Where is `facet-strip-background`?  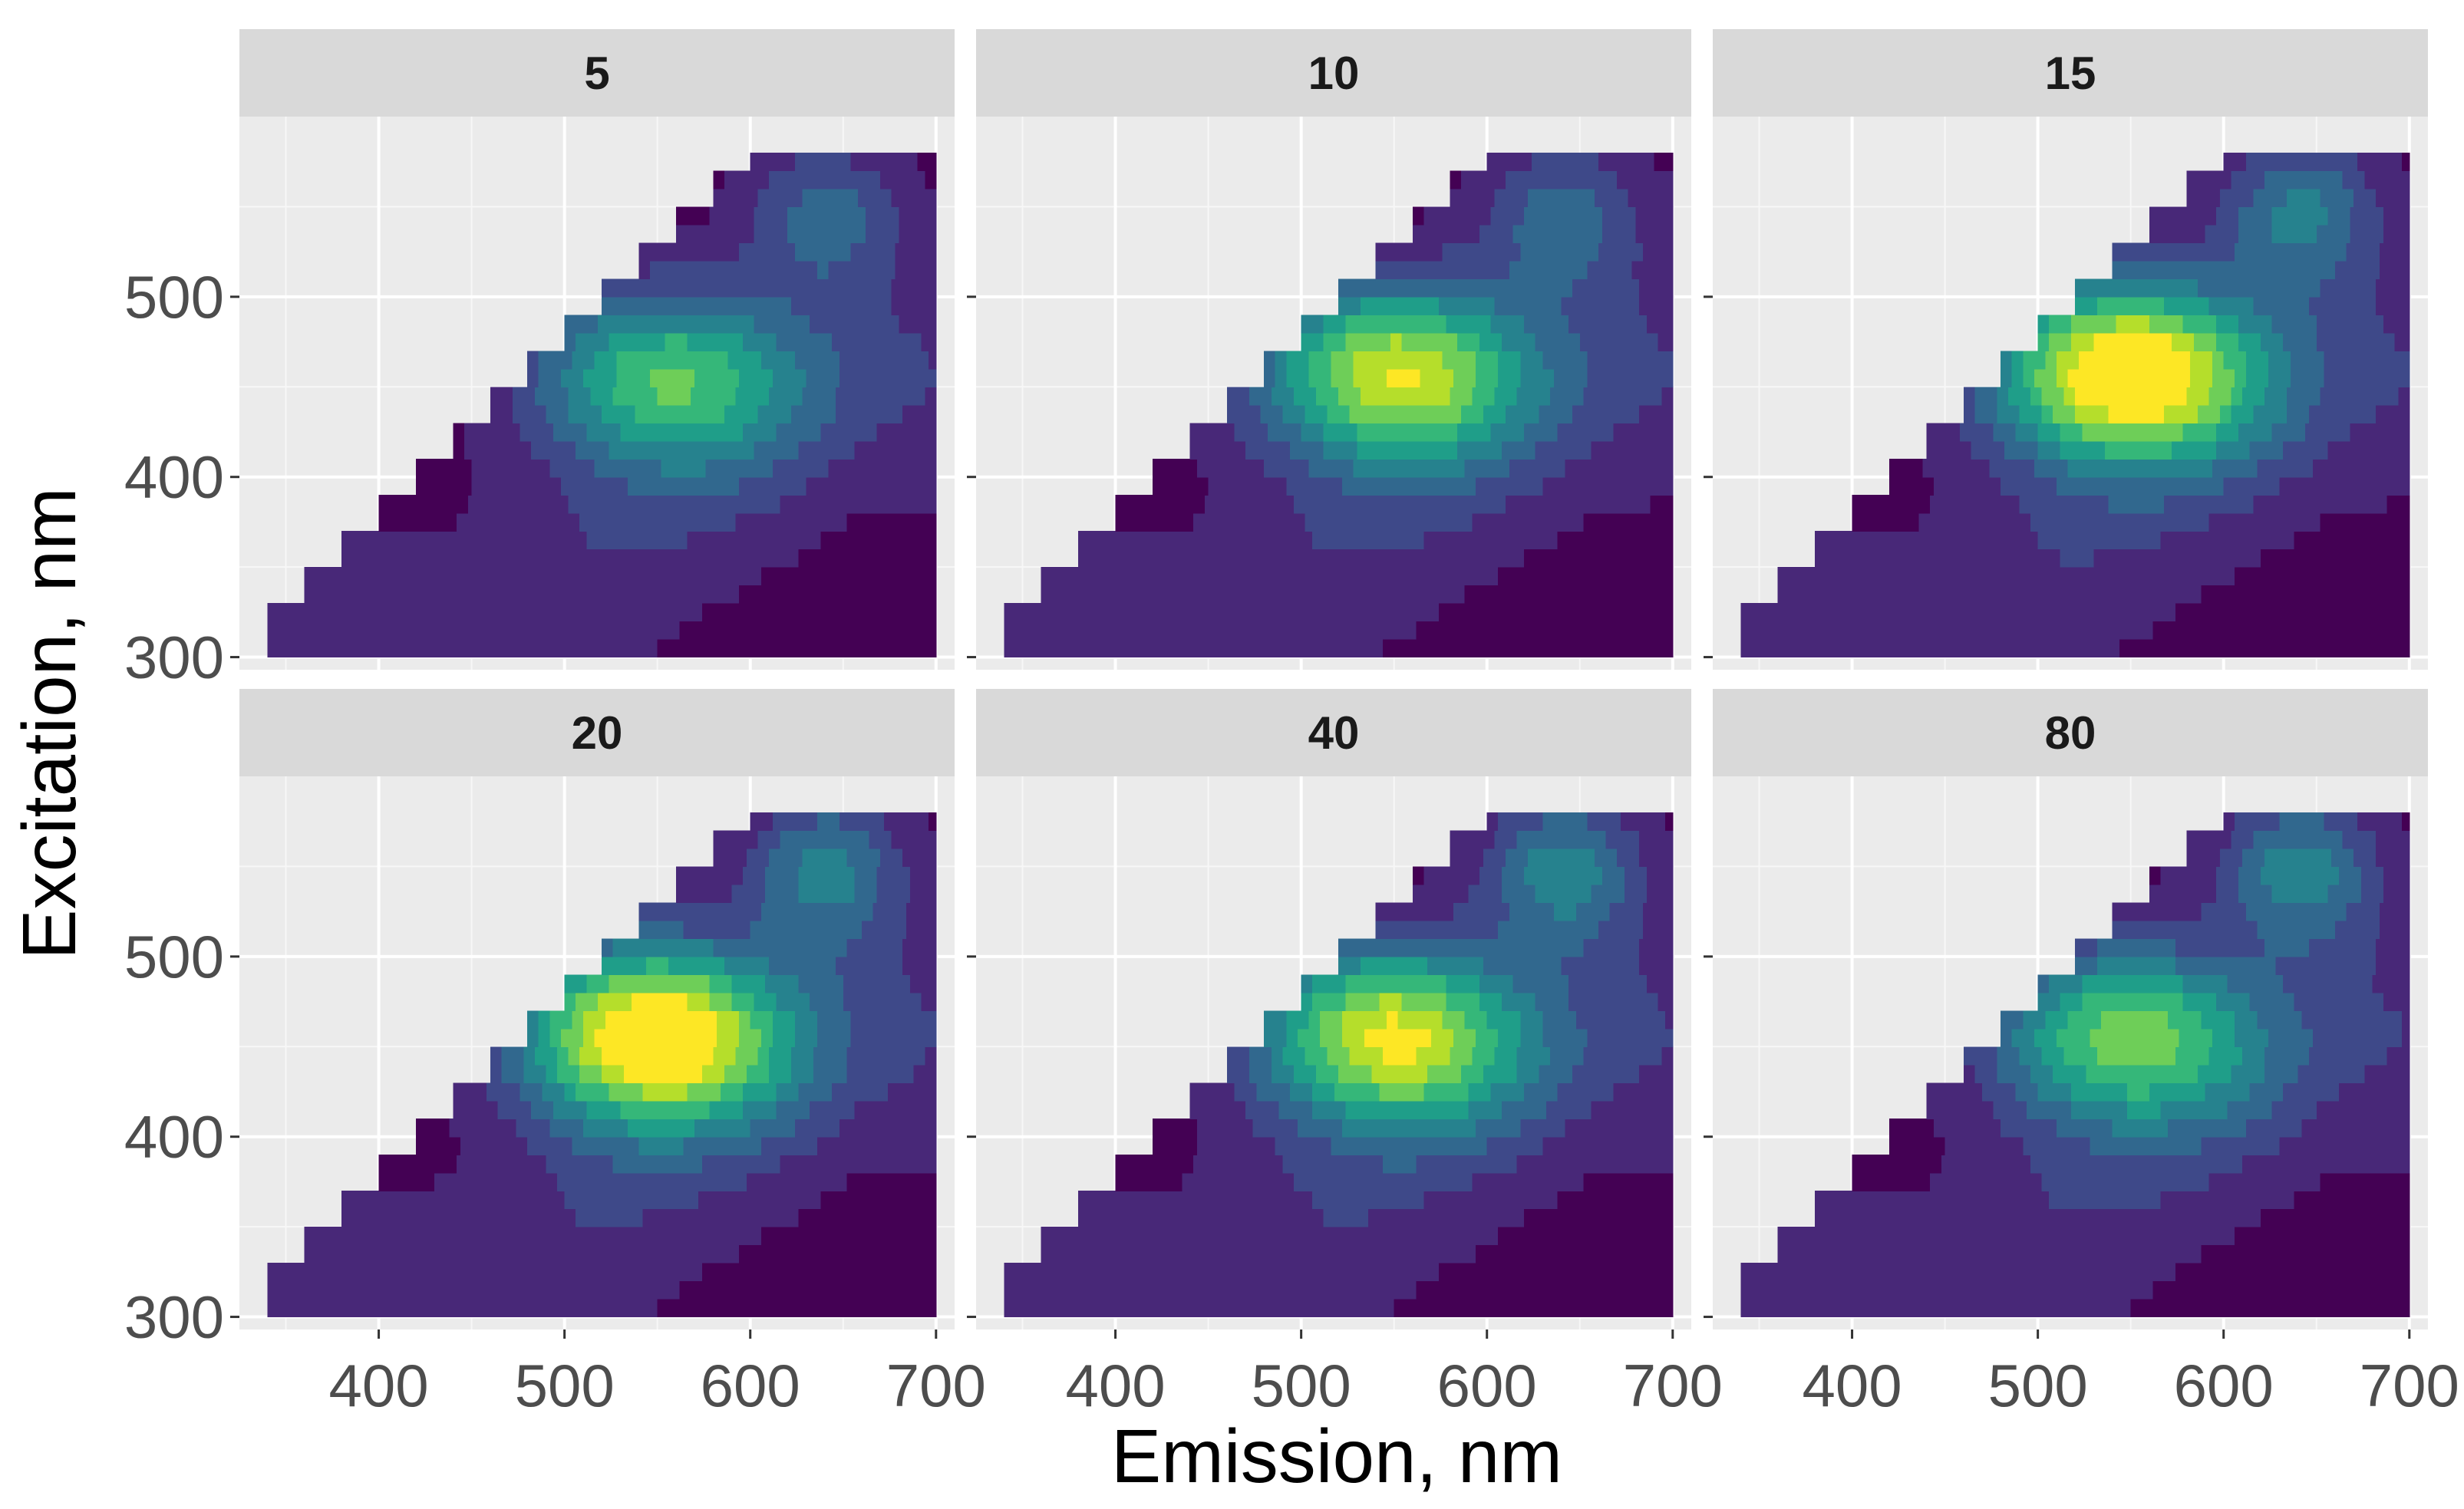 facet-strip-background is located at coordinates (2071, 73).